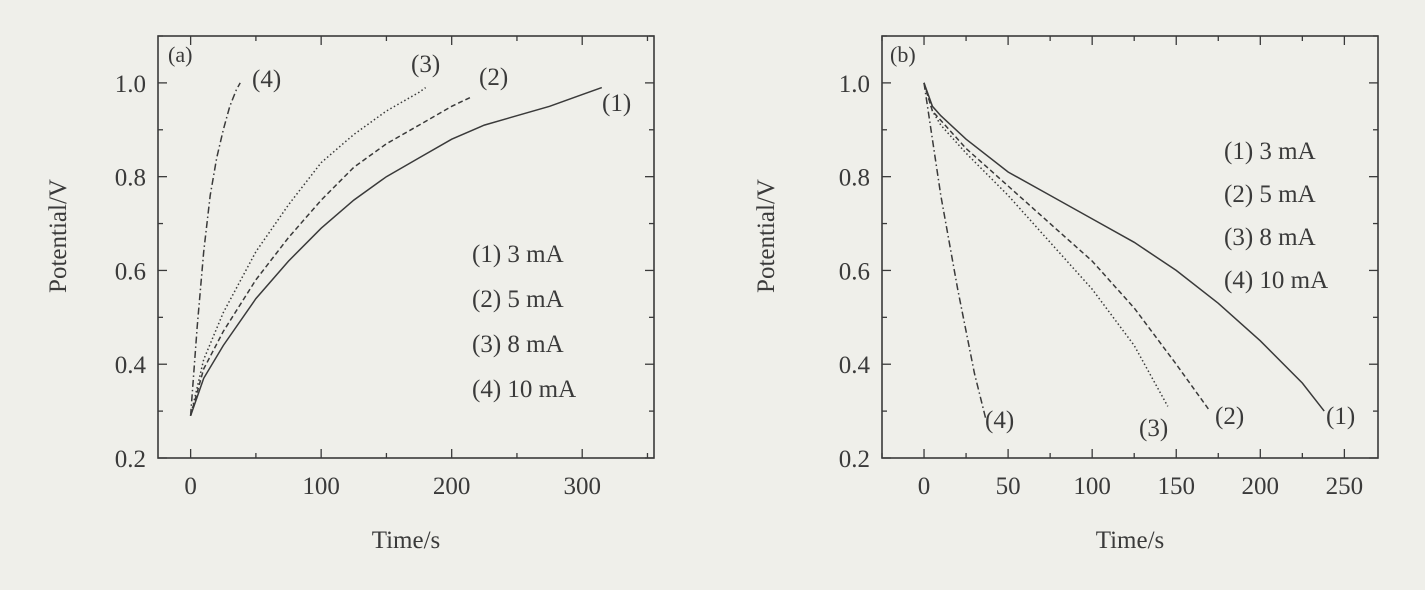 Image resolution: width=1425 pixels, height=590 pixels. What do you see at coordinates (1170, 422) in the screenshot?
I see `curve-labels-b: (1) (2) (3) (4)` at bounding box center [1170, 422].